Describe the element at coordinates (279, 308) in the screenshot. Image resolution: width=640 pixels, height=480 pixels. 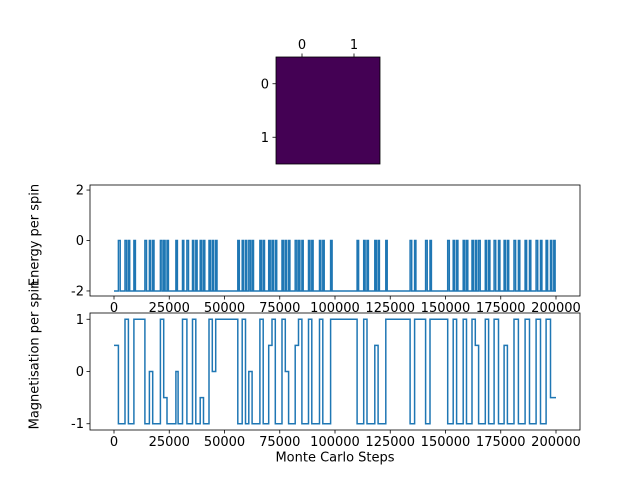
I see `energy-xtick-label: 75000` at that location.